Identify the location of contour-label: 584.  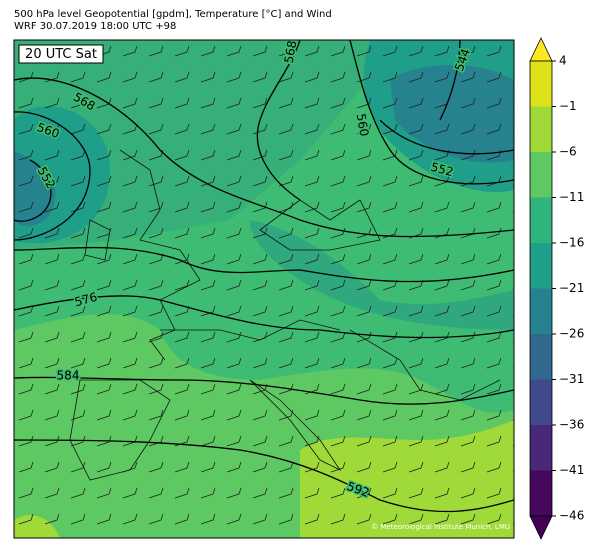
(68, 376).